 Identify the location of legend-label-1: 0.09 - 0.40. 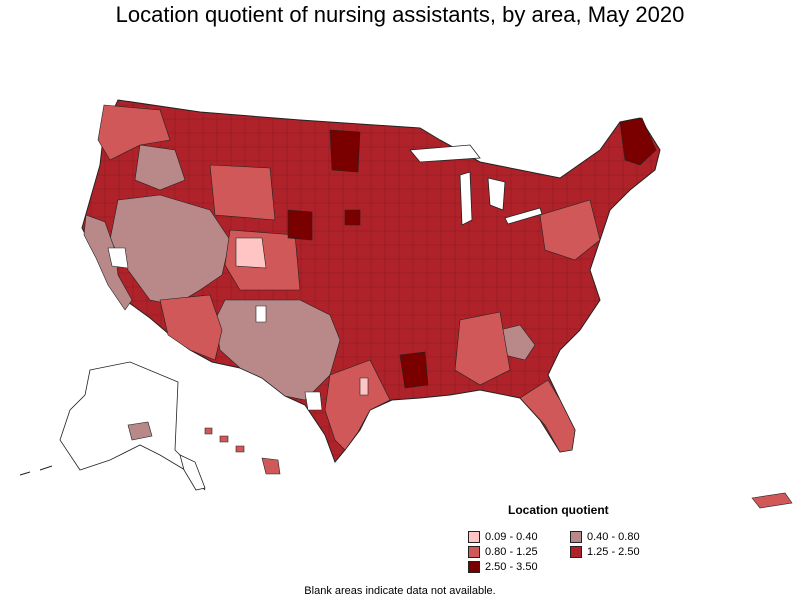
(511, 537).